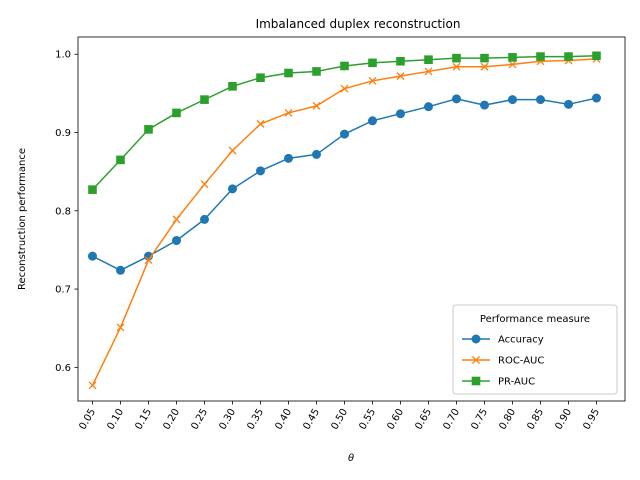  I want to click on legend-item-accuracy: Accuracy, so click(503, 340).